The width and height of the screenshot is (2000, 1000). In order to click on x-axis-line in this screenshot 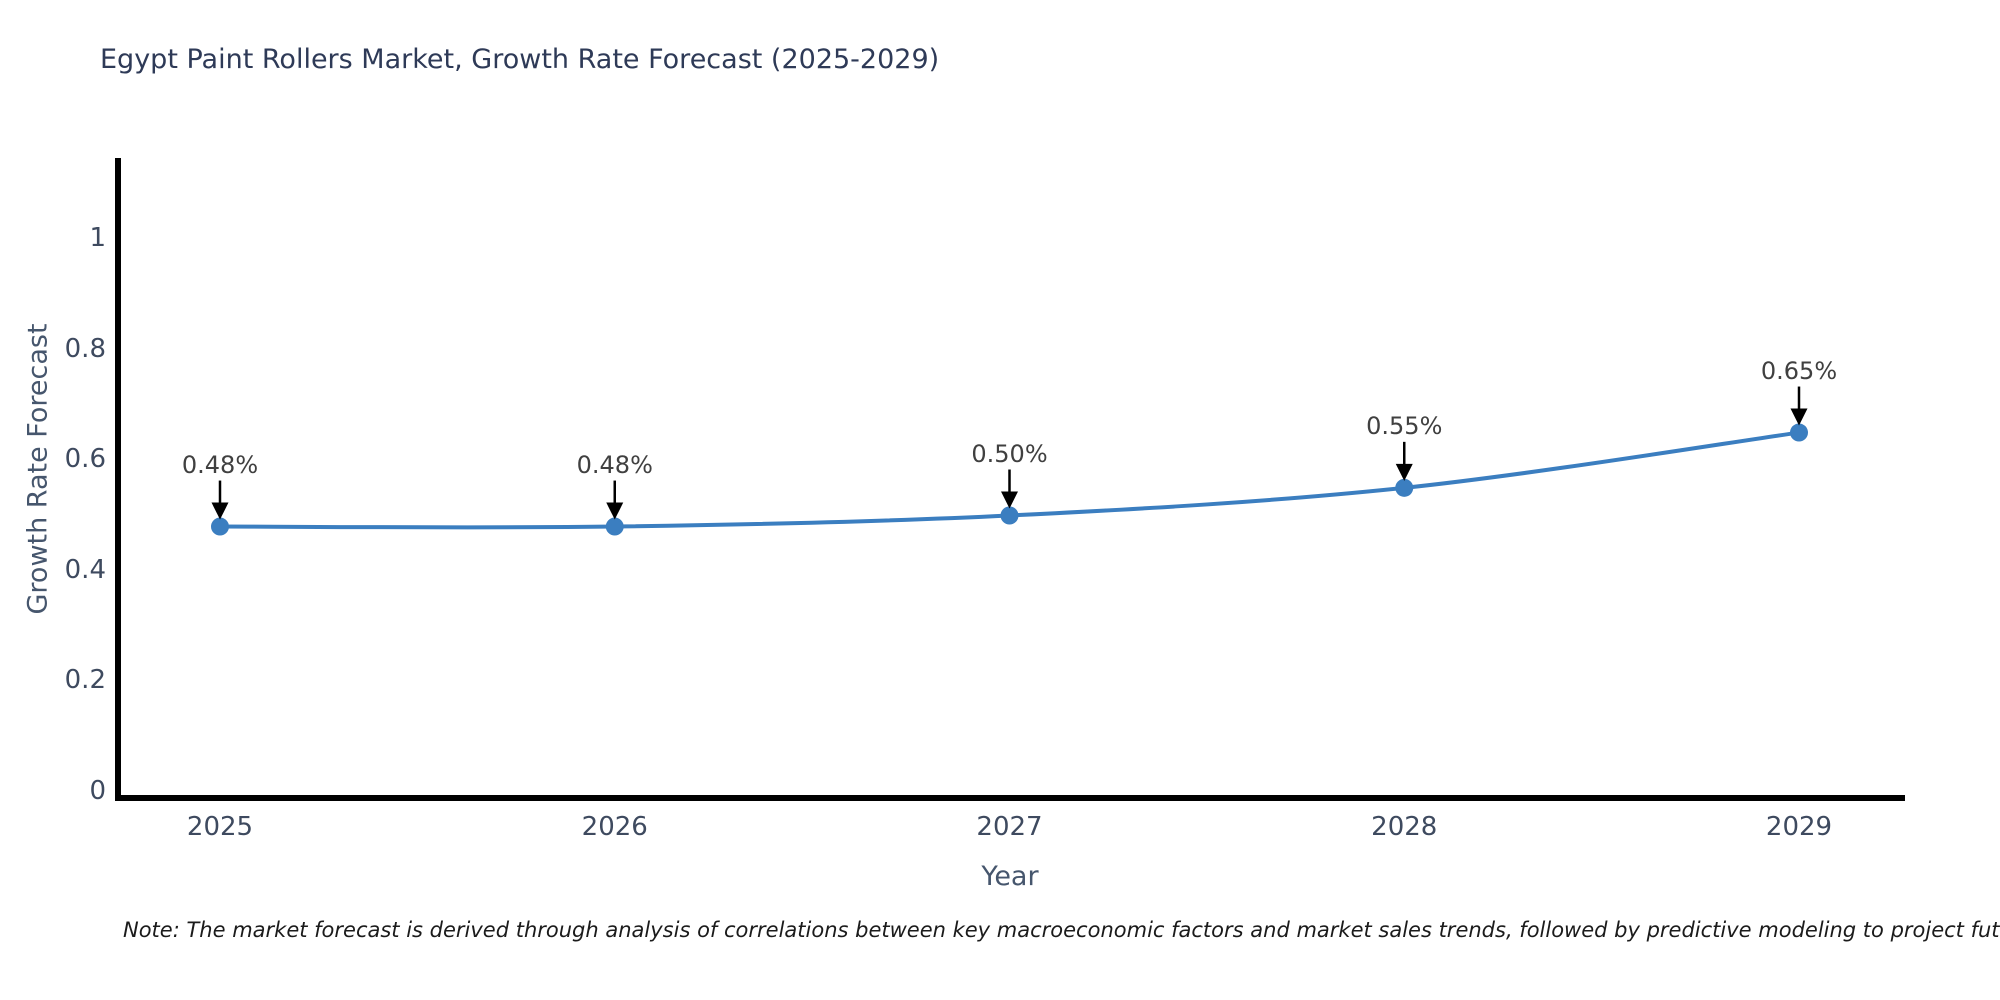, I will do `click(1010, 798)`.